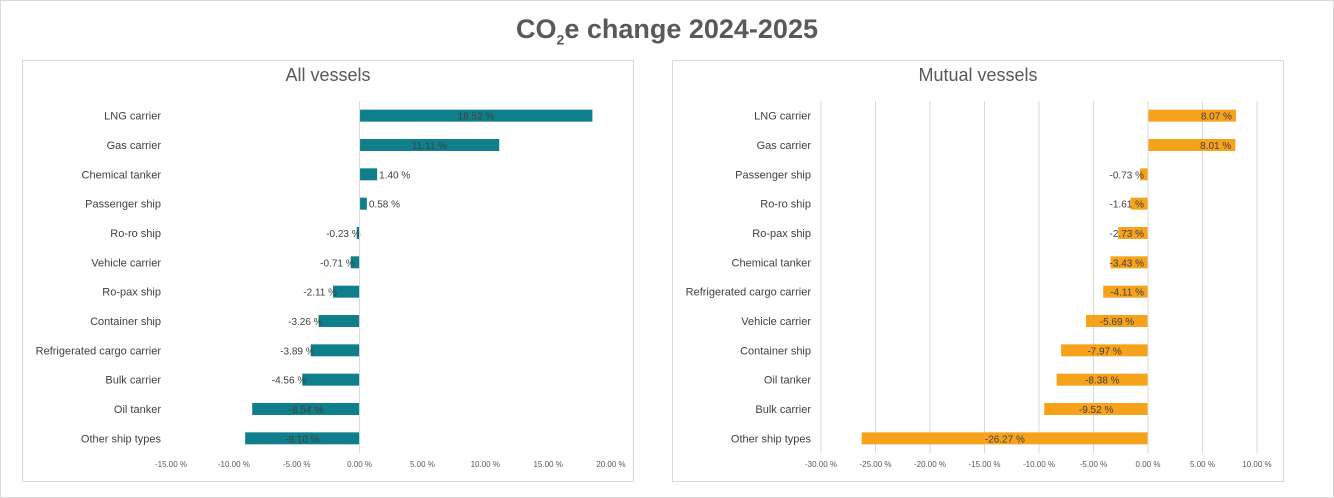  I want to click on data-label: -8.38 %, so click(1102, 381).